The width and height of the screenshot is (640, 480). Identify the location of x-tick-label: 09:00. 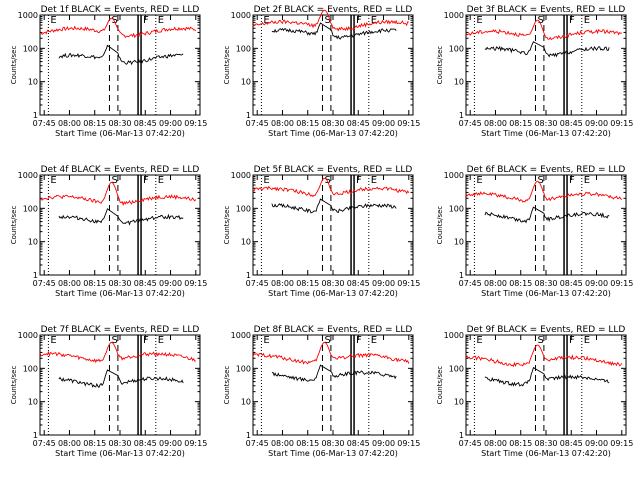
(170, 123).